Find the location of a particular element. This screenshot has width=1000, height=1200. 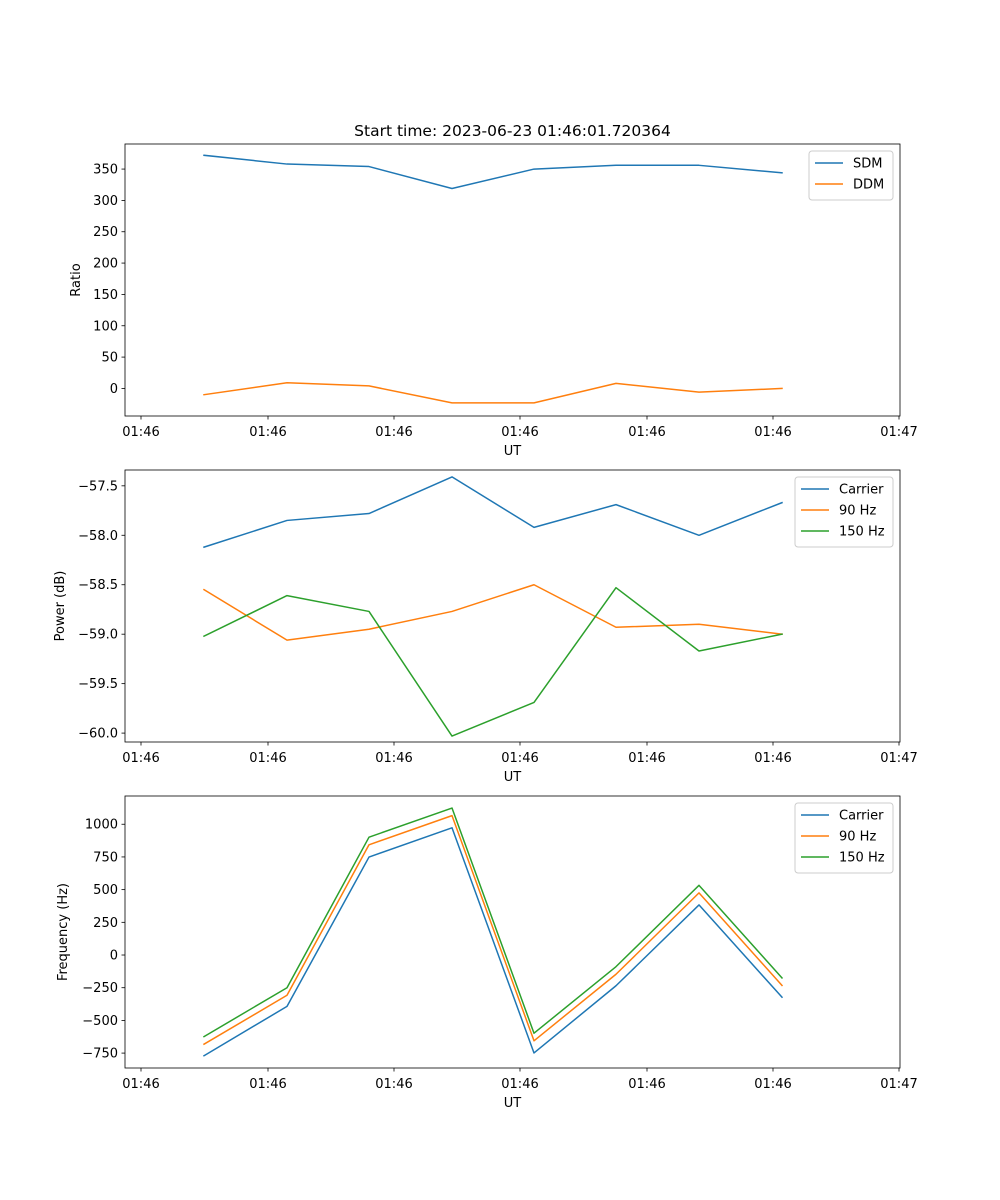

y-tick-label: −59.5 is located at coordinates (98, 684).